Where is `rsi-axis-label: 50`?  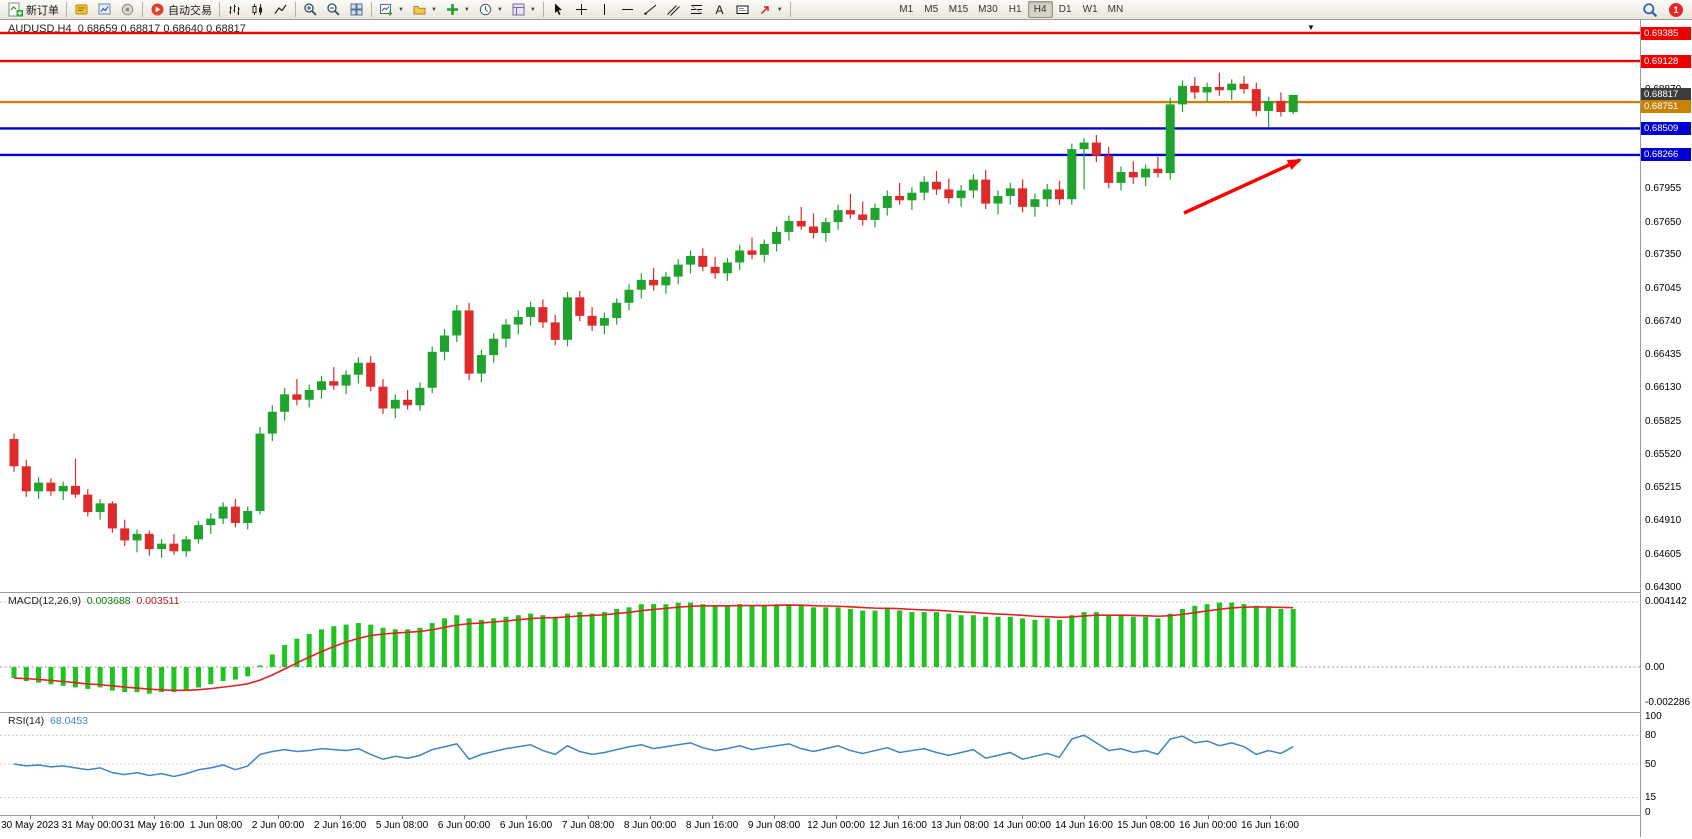 rsi-axis-label: 50 is located at coordinates (1651, 764).